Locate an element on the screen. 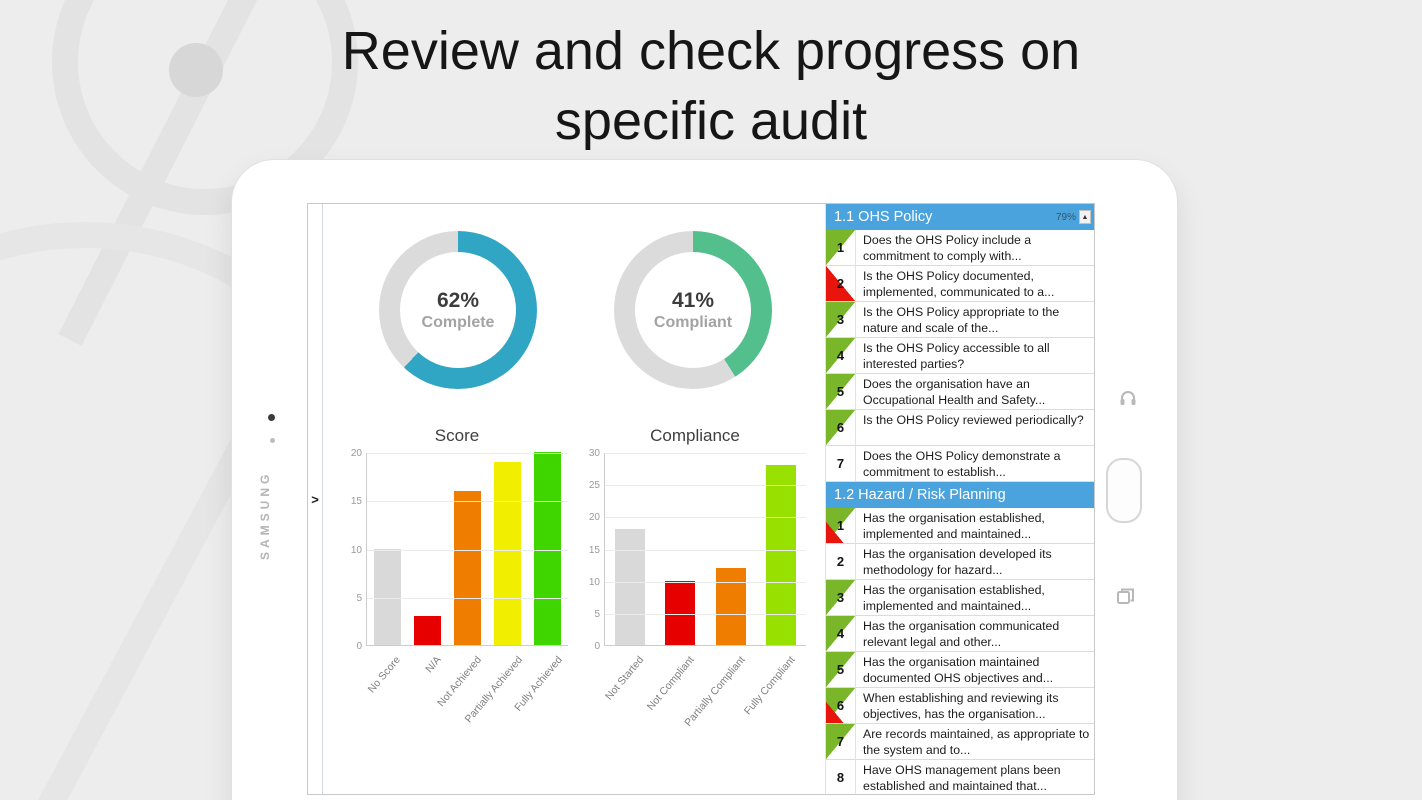  section-header: 1.2 Hazard / Risk Planning is located at coordinates (960, 495).